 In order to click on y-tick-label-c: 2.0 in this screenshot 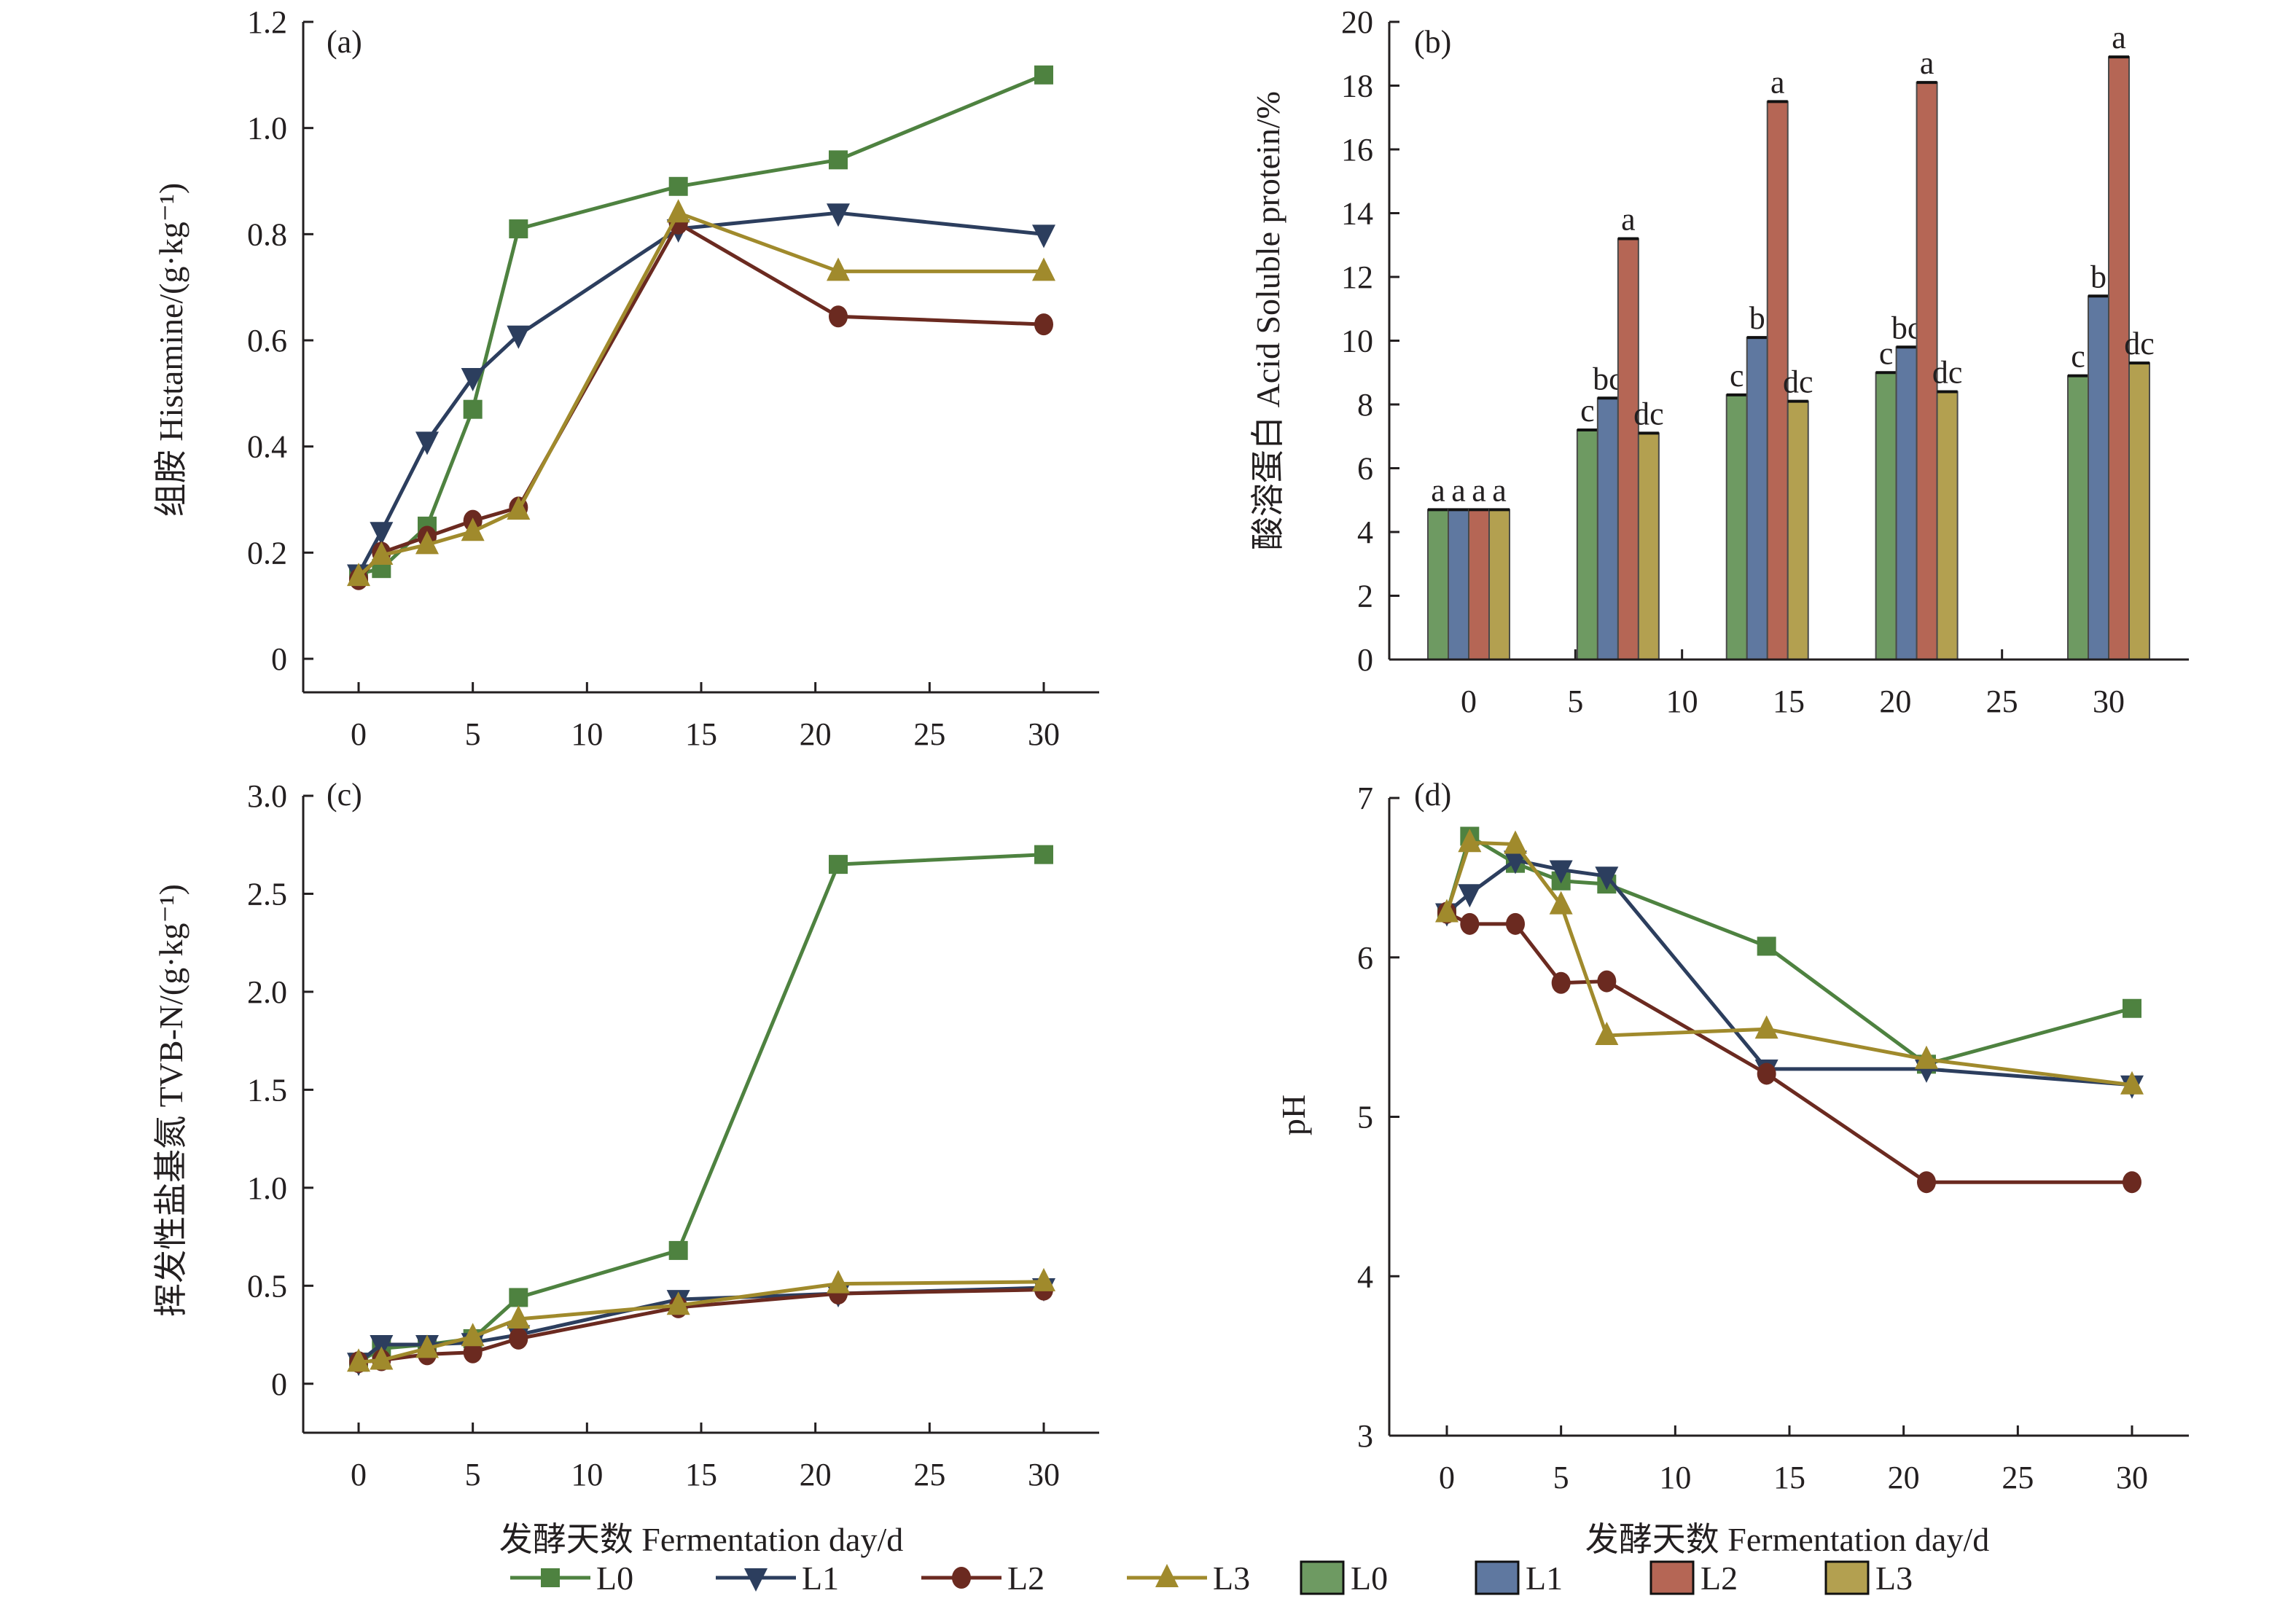, I will do `click(267, 992)`.